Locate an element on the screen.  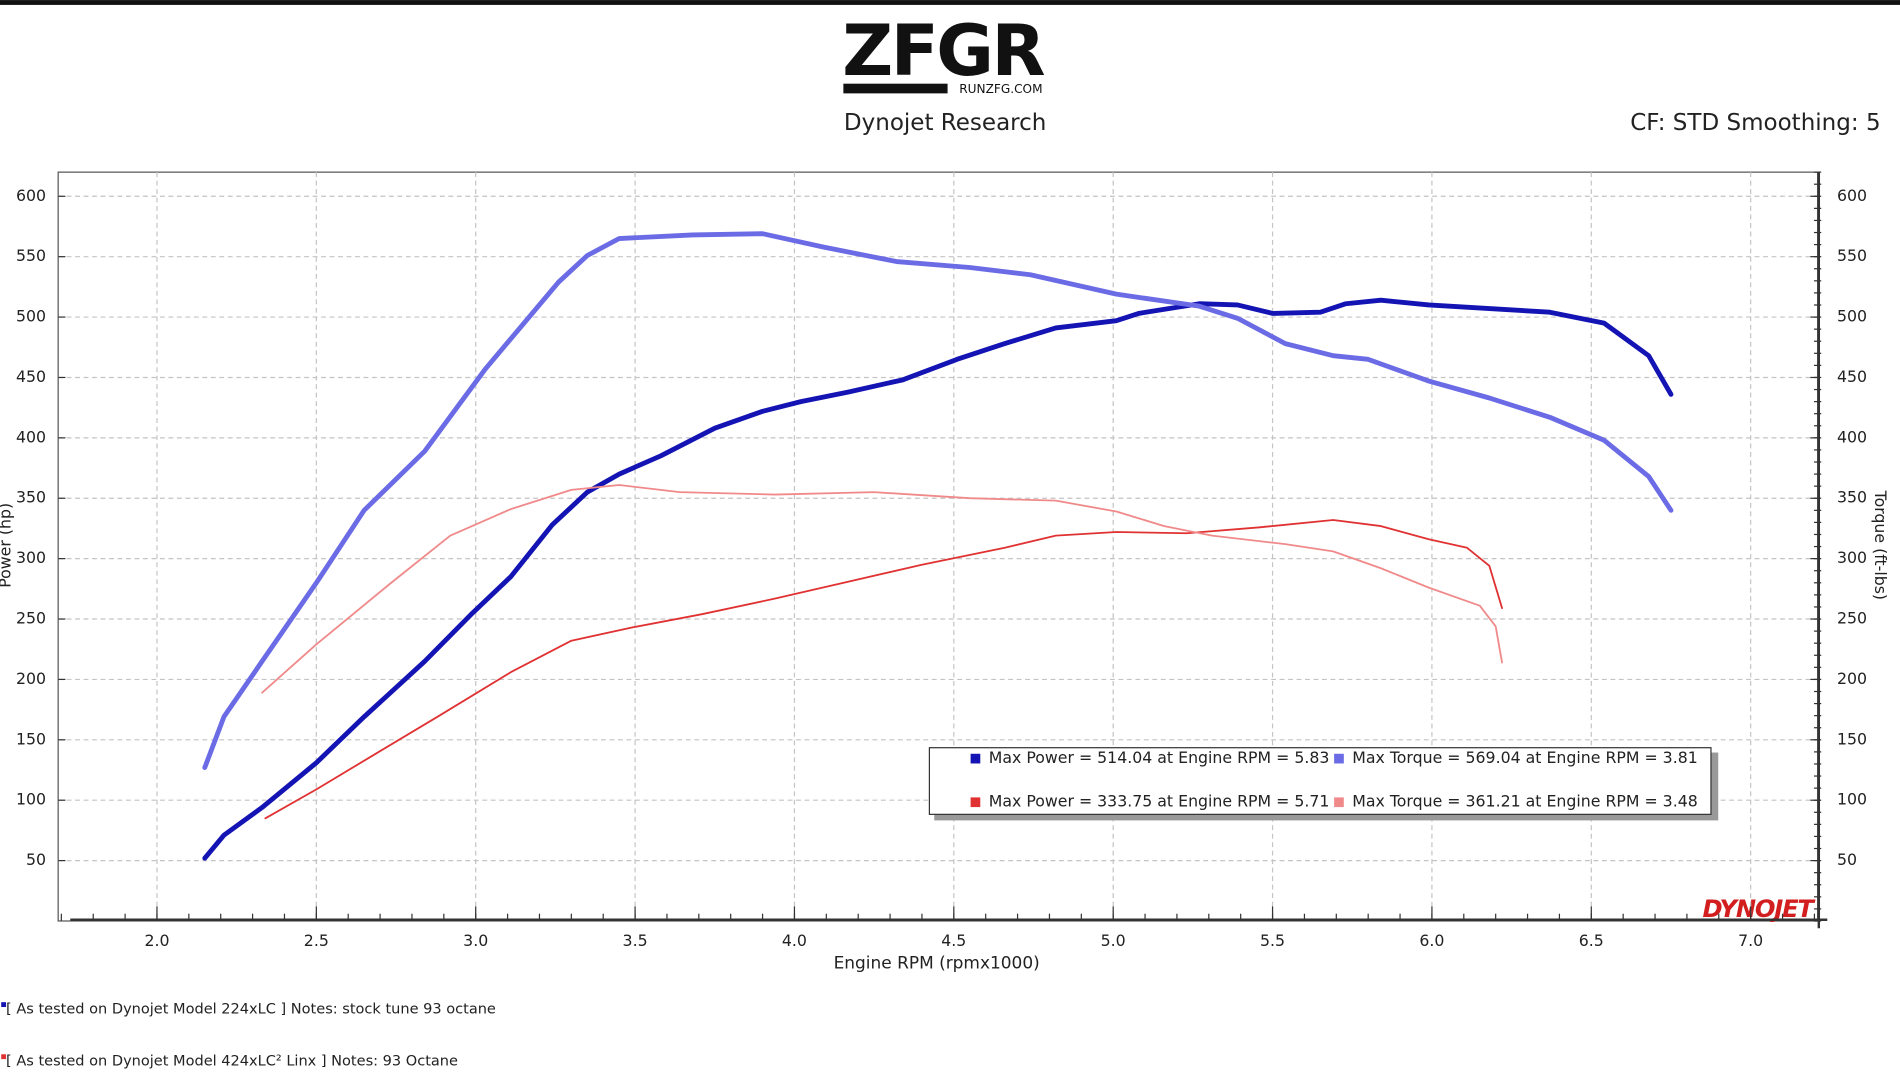
x-tick-label: 6.5 is located at coordinates (1591, 940).